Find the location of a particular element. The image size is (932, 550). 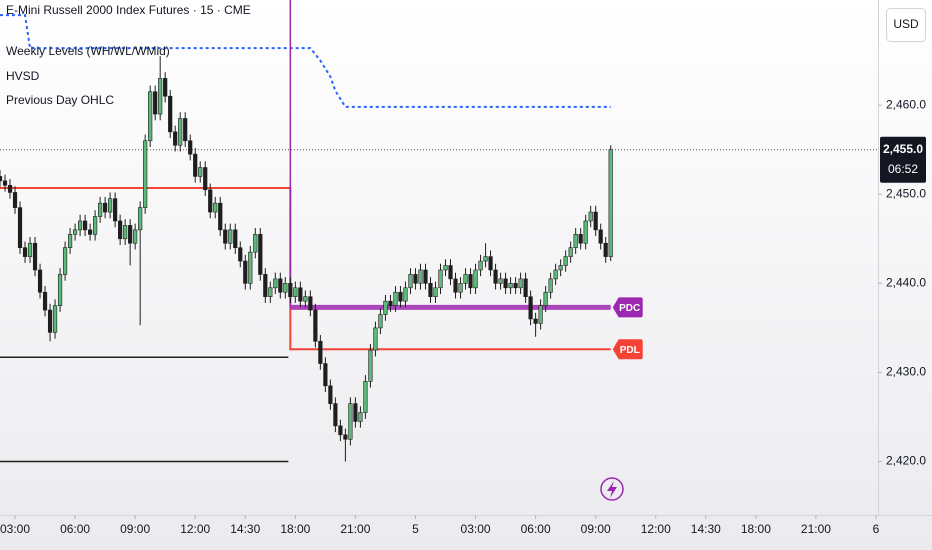

x-tick-label: 09:00 is located at coordinates (135, 529).